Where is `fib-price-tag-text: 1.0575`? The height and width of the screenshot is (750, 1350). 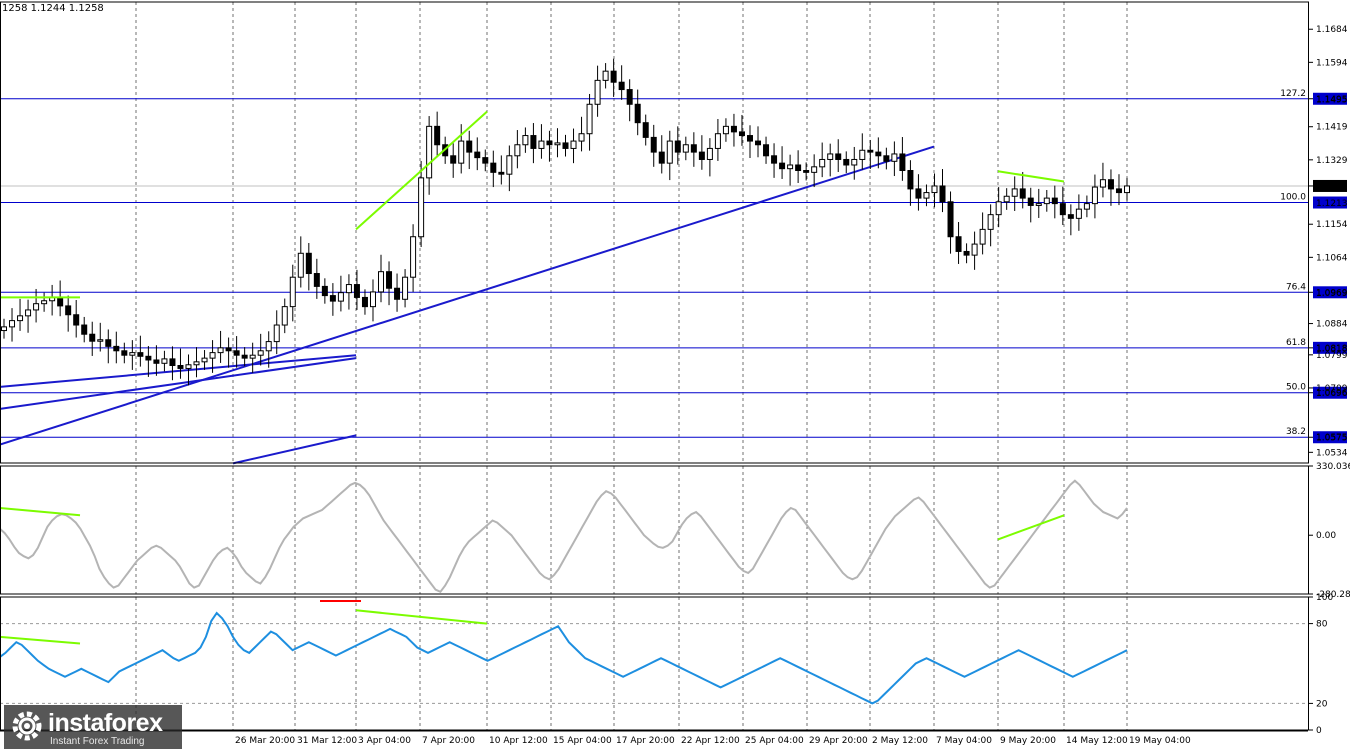 fib-price-tag-text: 1.0575 is located at coordinates (1332, 439).